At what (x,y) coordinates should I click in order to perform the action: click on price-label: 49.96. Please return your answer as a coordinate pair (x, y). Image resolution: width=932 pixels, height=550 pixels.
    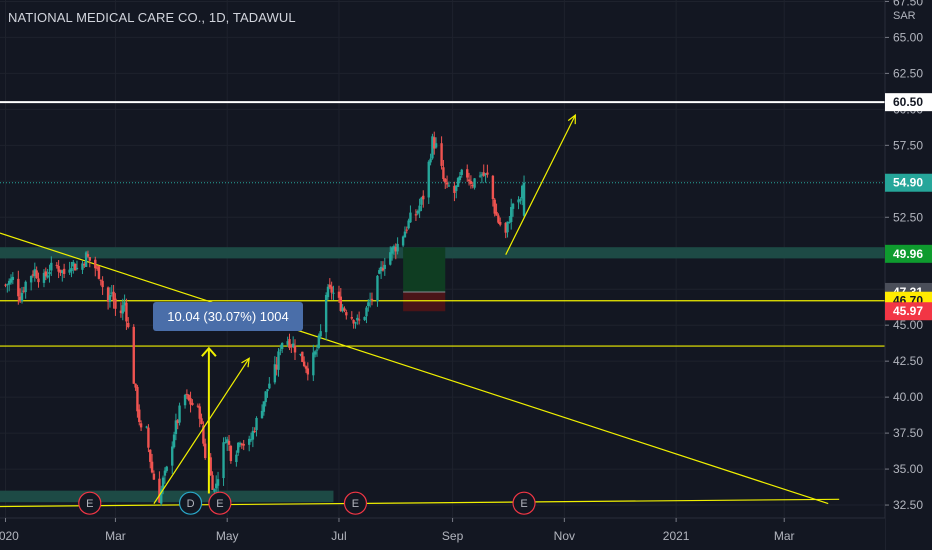
    Looking at the image, I should click on (908, 254).